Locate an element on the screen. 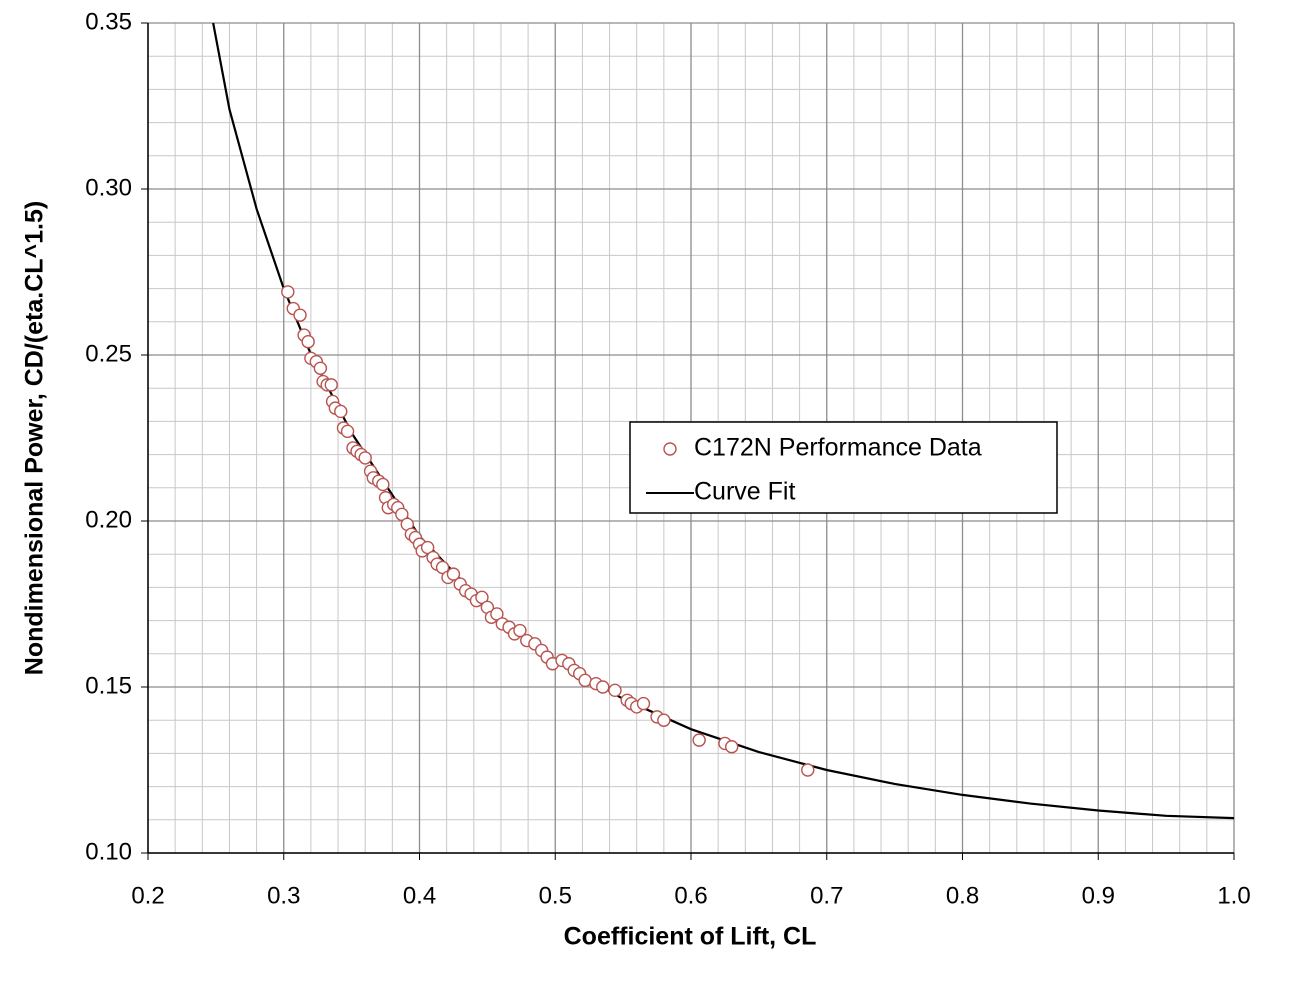  y-tick-label: 0.25 is located at coordinates (108, 353).